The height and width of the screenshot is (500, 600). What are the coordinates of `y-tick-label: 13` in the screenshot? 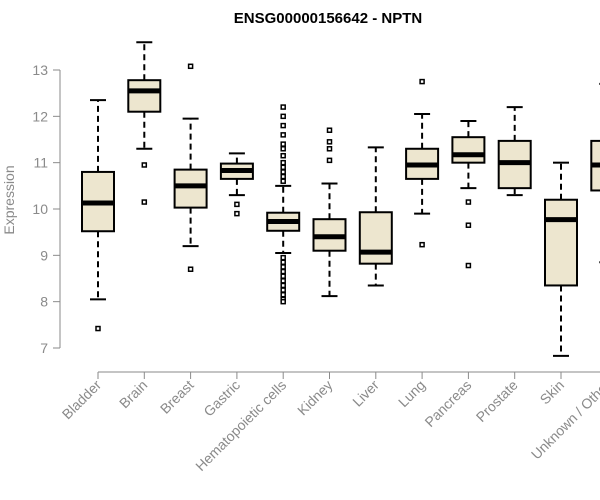 It's located at (40, 70).